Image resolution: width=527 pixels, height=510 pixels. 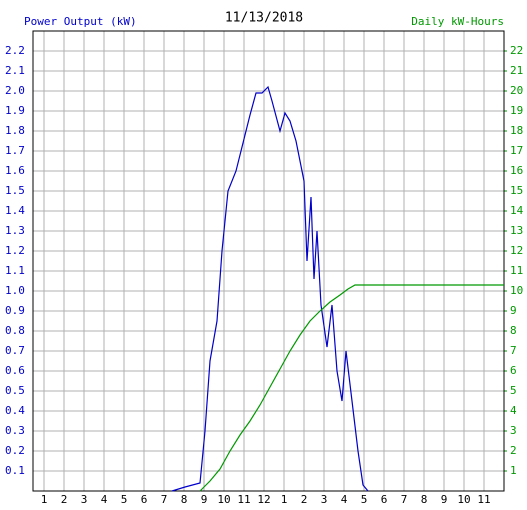 What do you see at coordinates (15, 230) in the screenshot?
I see `y-tick-label: 1.3` at bounding box center [15, 230].